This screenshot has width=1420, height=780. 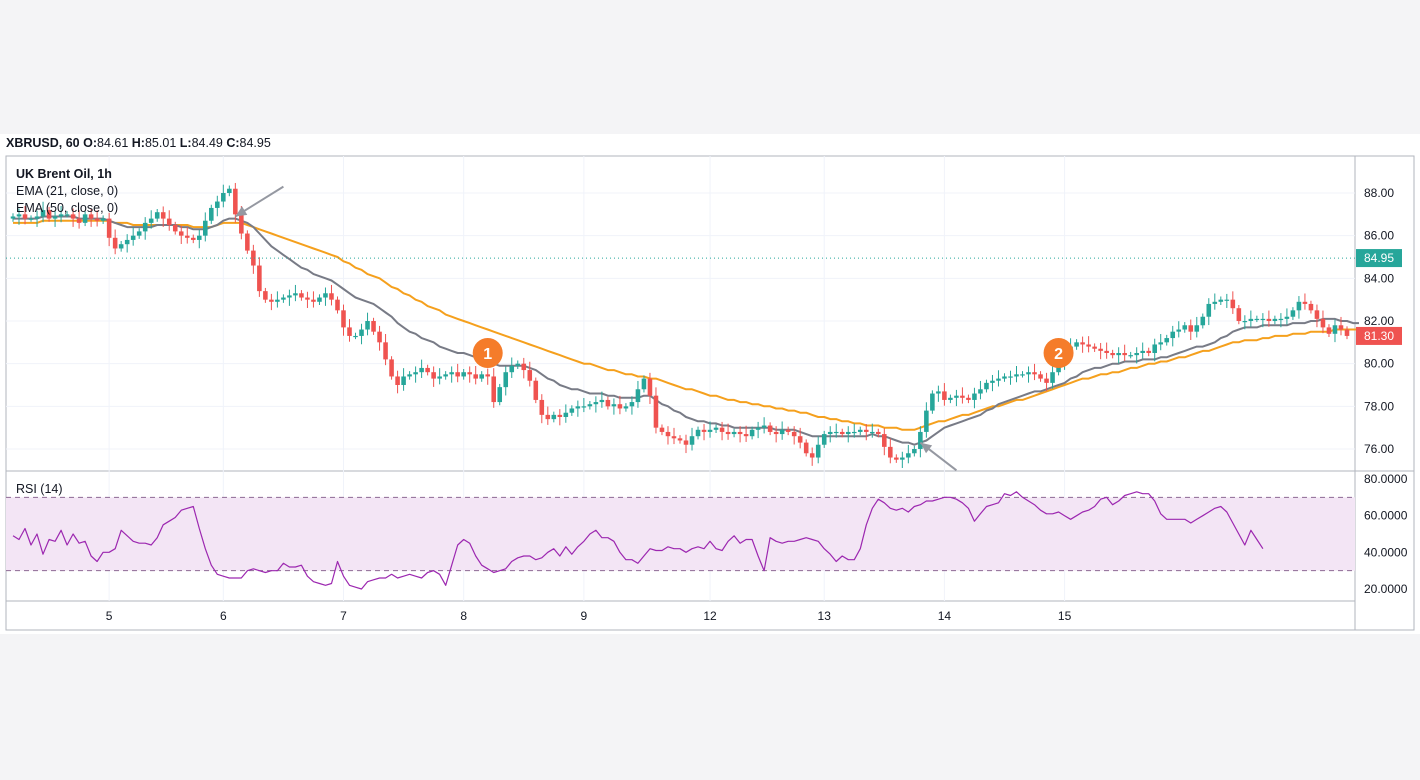 What do you see at coordinates (343, 616) in the screenshot?
I see `time-tick-label: 7` at bounding box center [343, 616].